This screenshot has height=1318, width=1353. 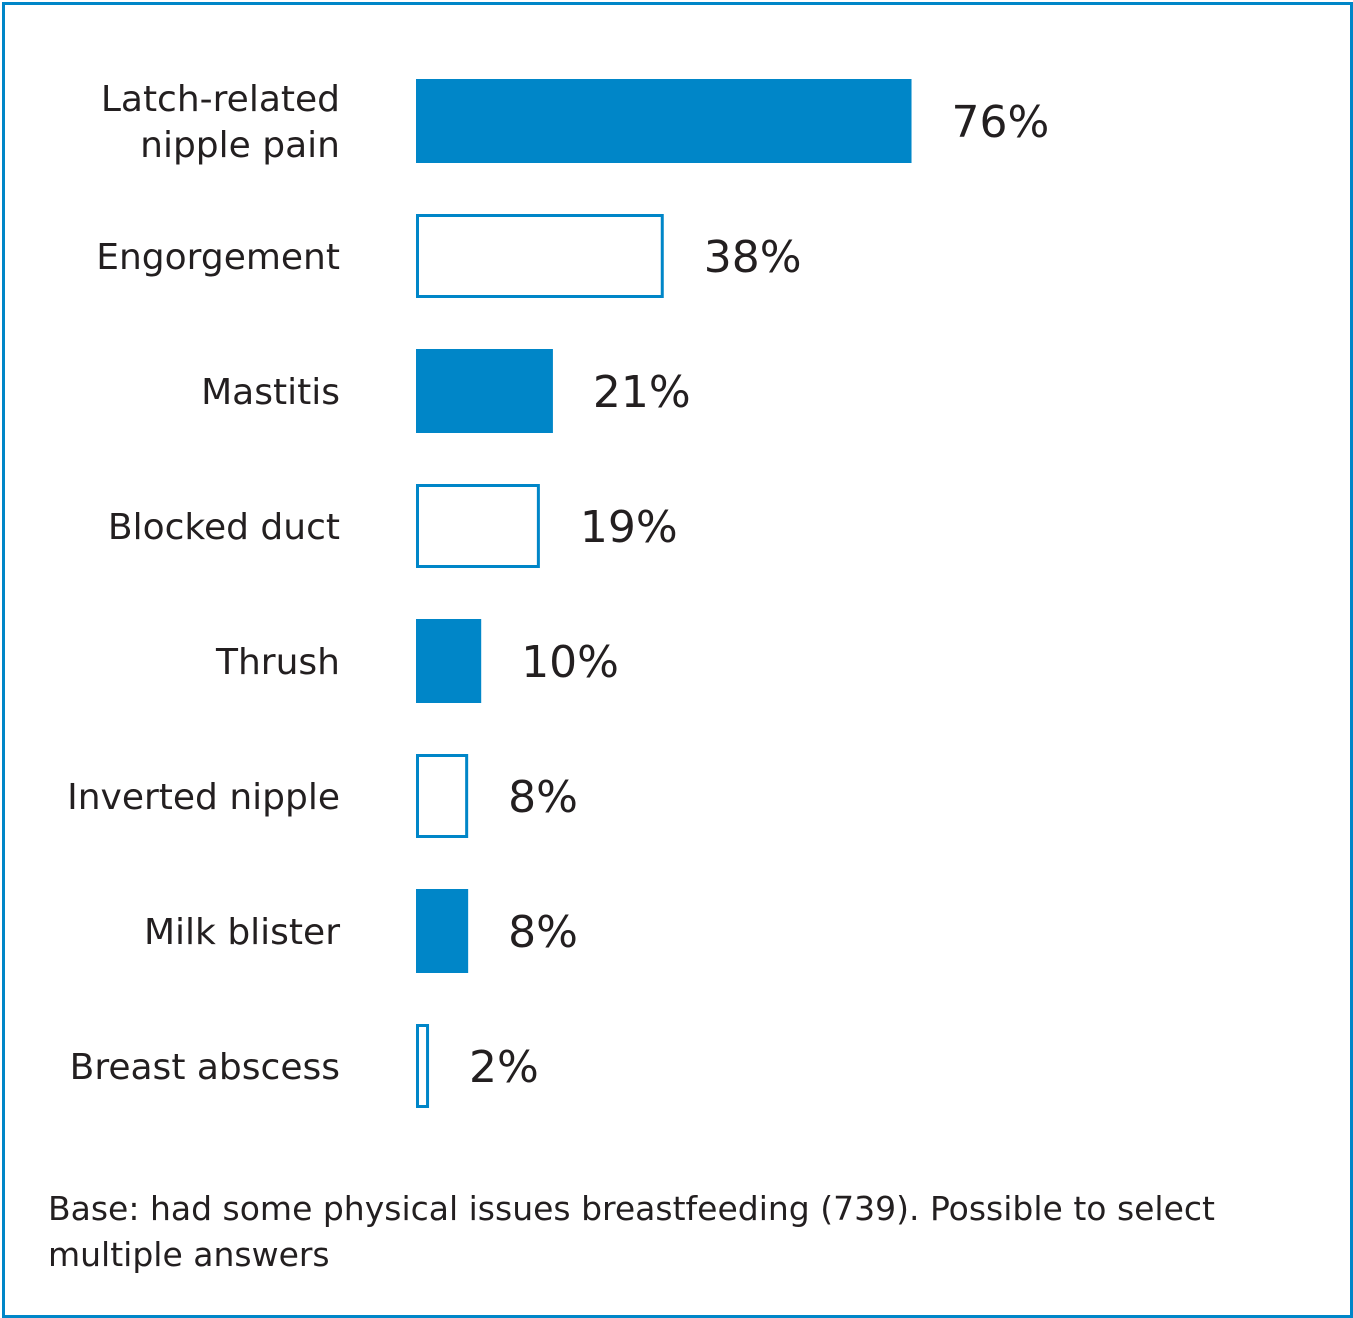 I want to click on value-label: 38%, so click(x=753, y=257).